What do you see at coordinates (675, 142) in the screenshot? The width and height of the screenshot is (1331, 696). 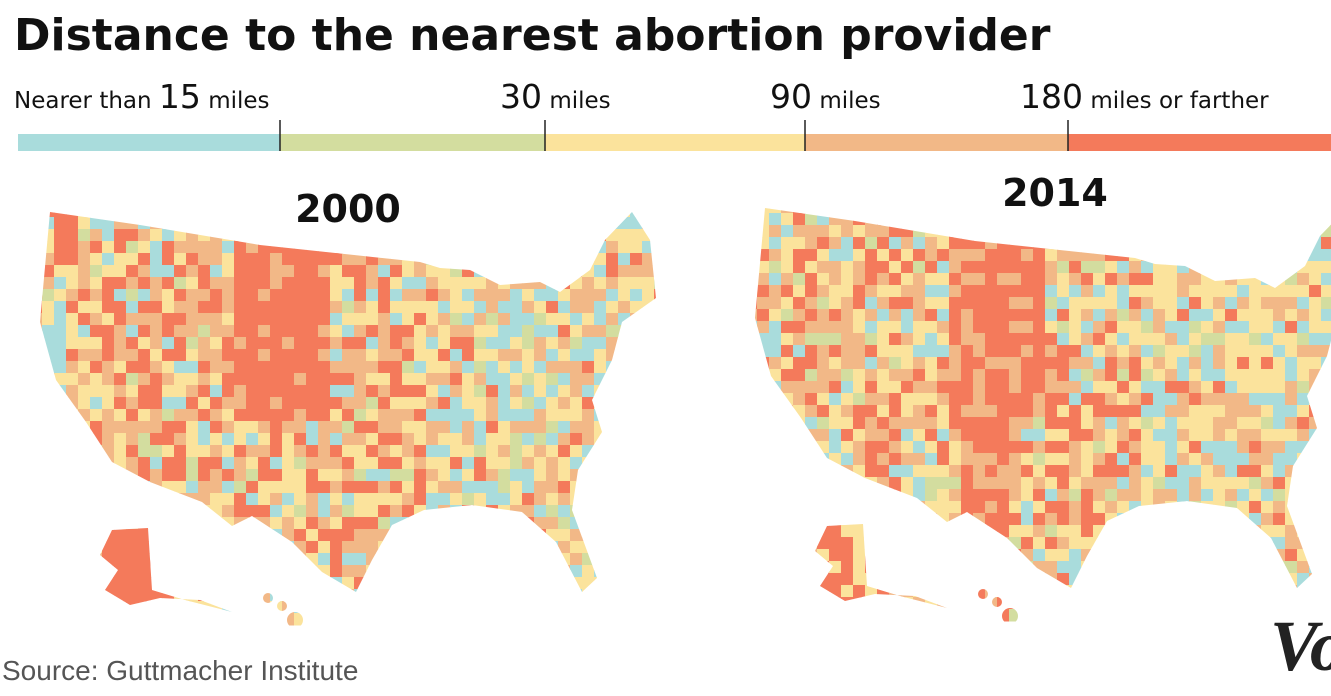 I see `legend-swatch` at bounding box center [675, 142].